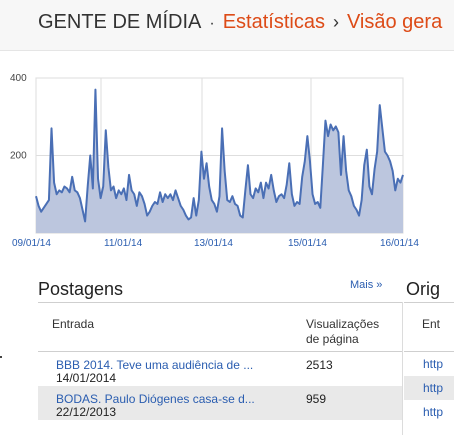 The height and width of the screenshot is (435, 454). Describe the element at coordinates (81, 289) in the screenshot. I see `posts-title: Postagens` at that location.